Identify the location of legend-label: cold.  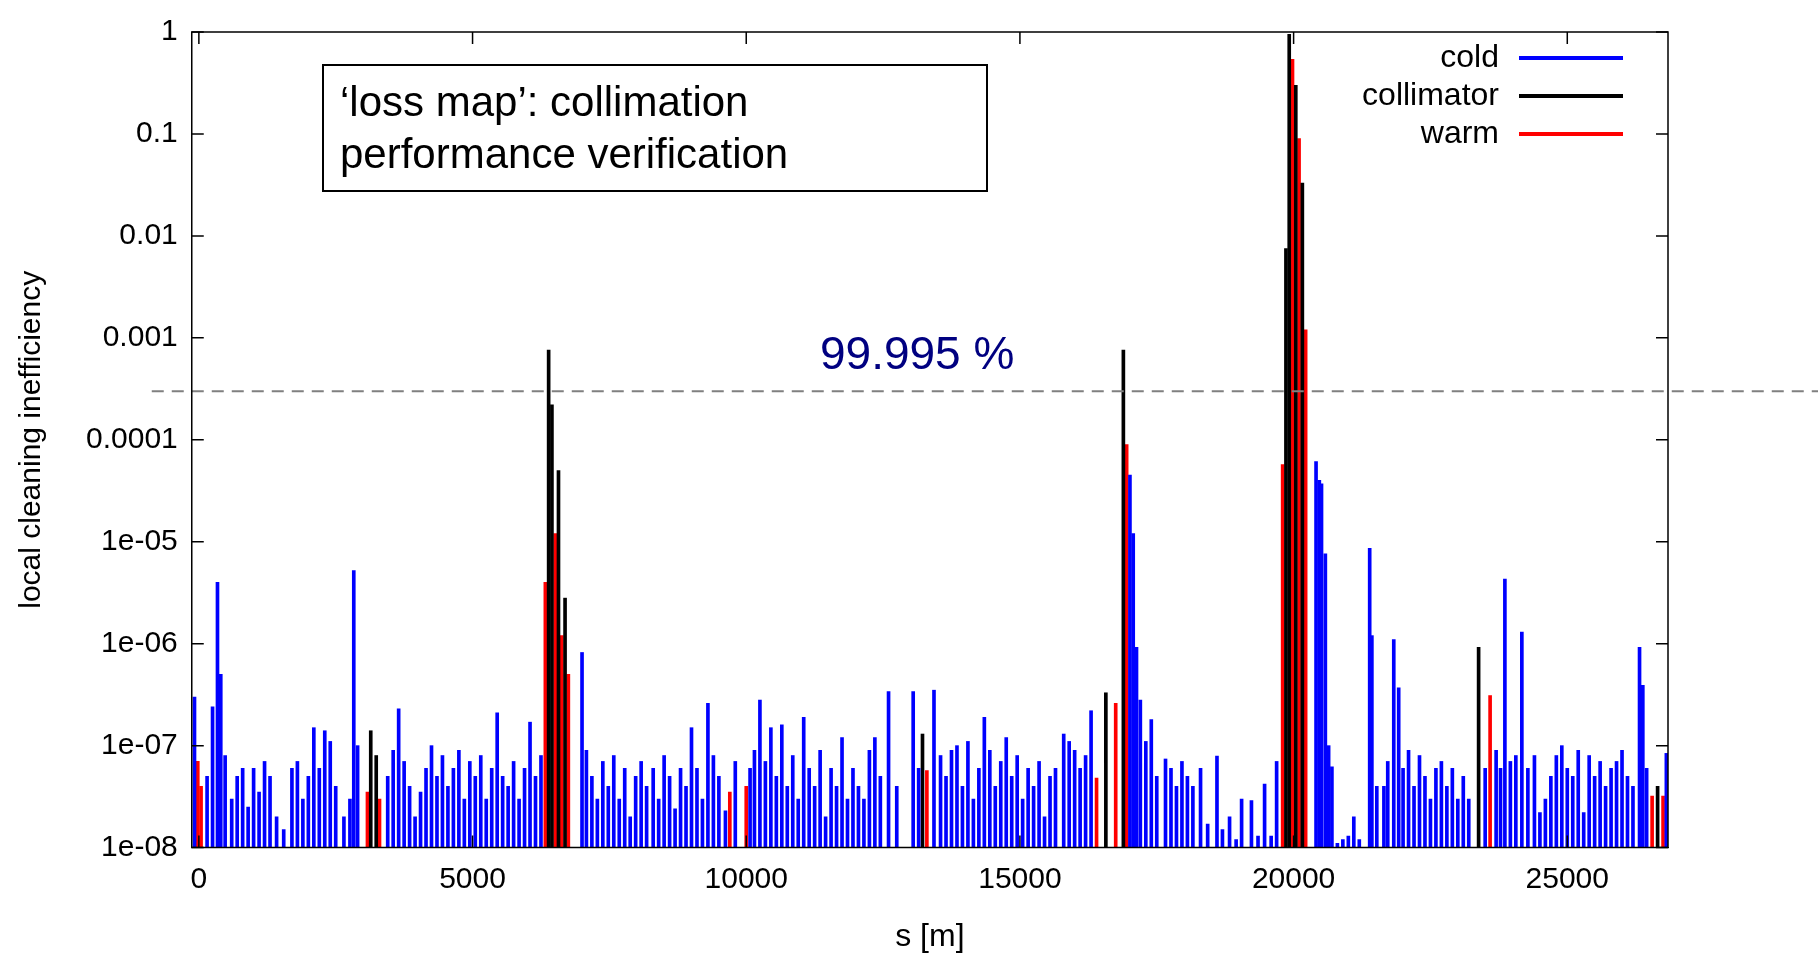
(1469, 55).